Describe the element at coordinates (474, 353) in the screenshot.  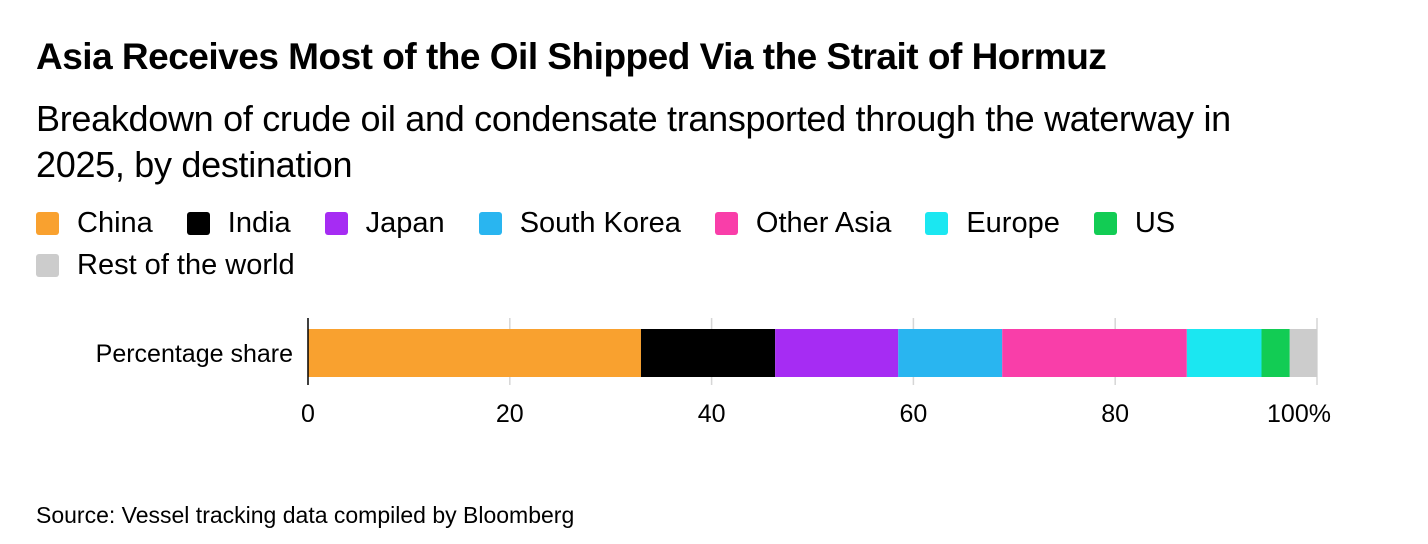
I see `bar-segment-china` at that location.